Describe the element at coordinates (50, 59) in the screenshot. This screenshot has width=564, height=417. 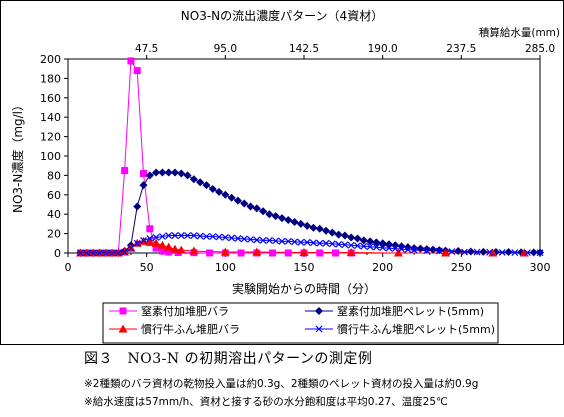
I see `y-tick-label: 200` at that location.